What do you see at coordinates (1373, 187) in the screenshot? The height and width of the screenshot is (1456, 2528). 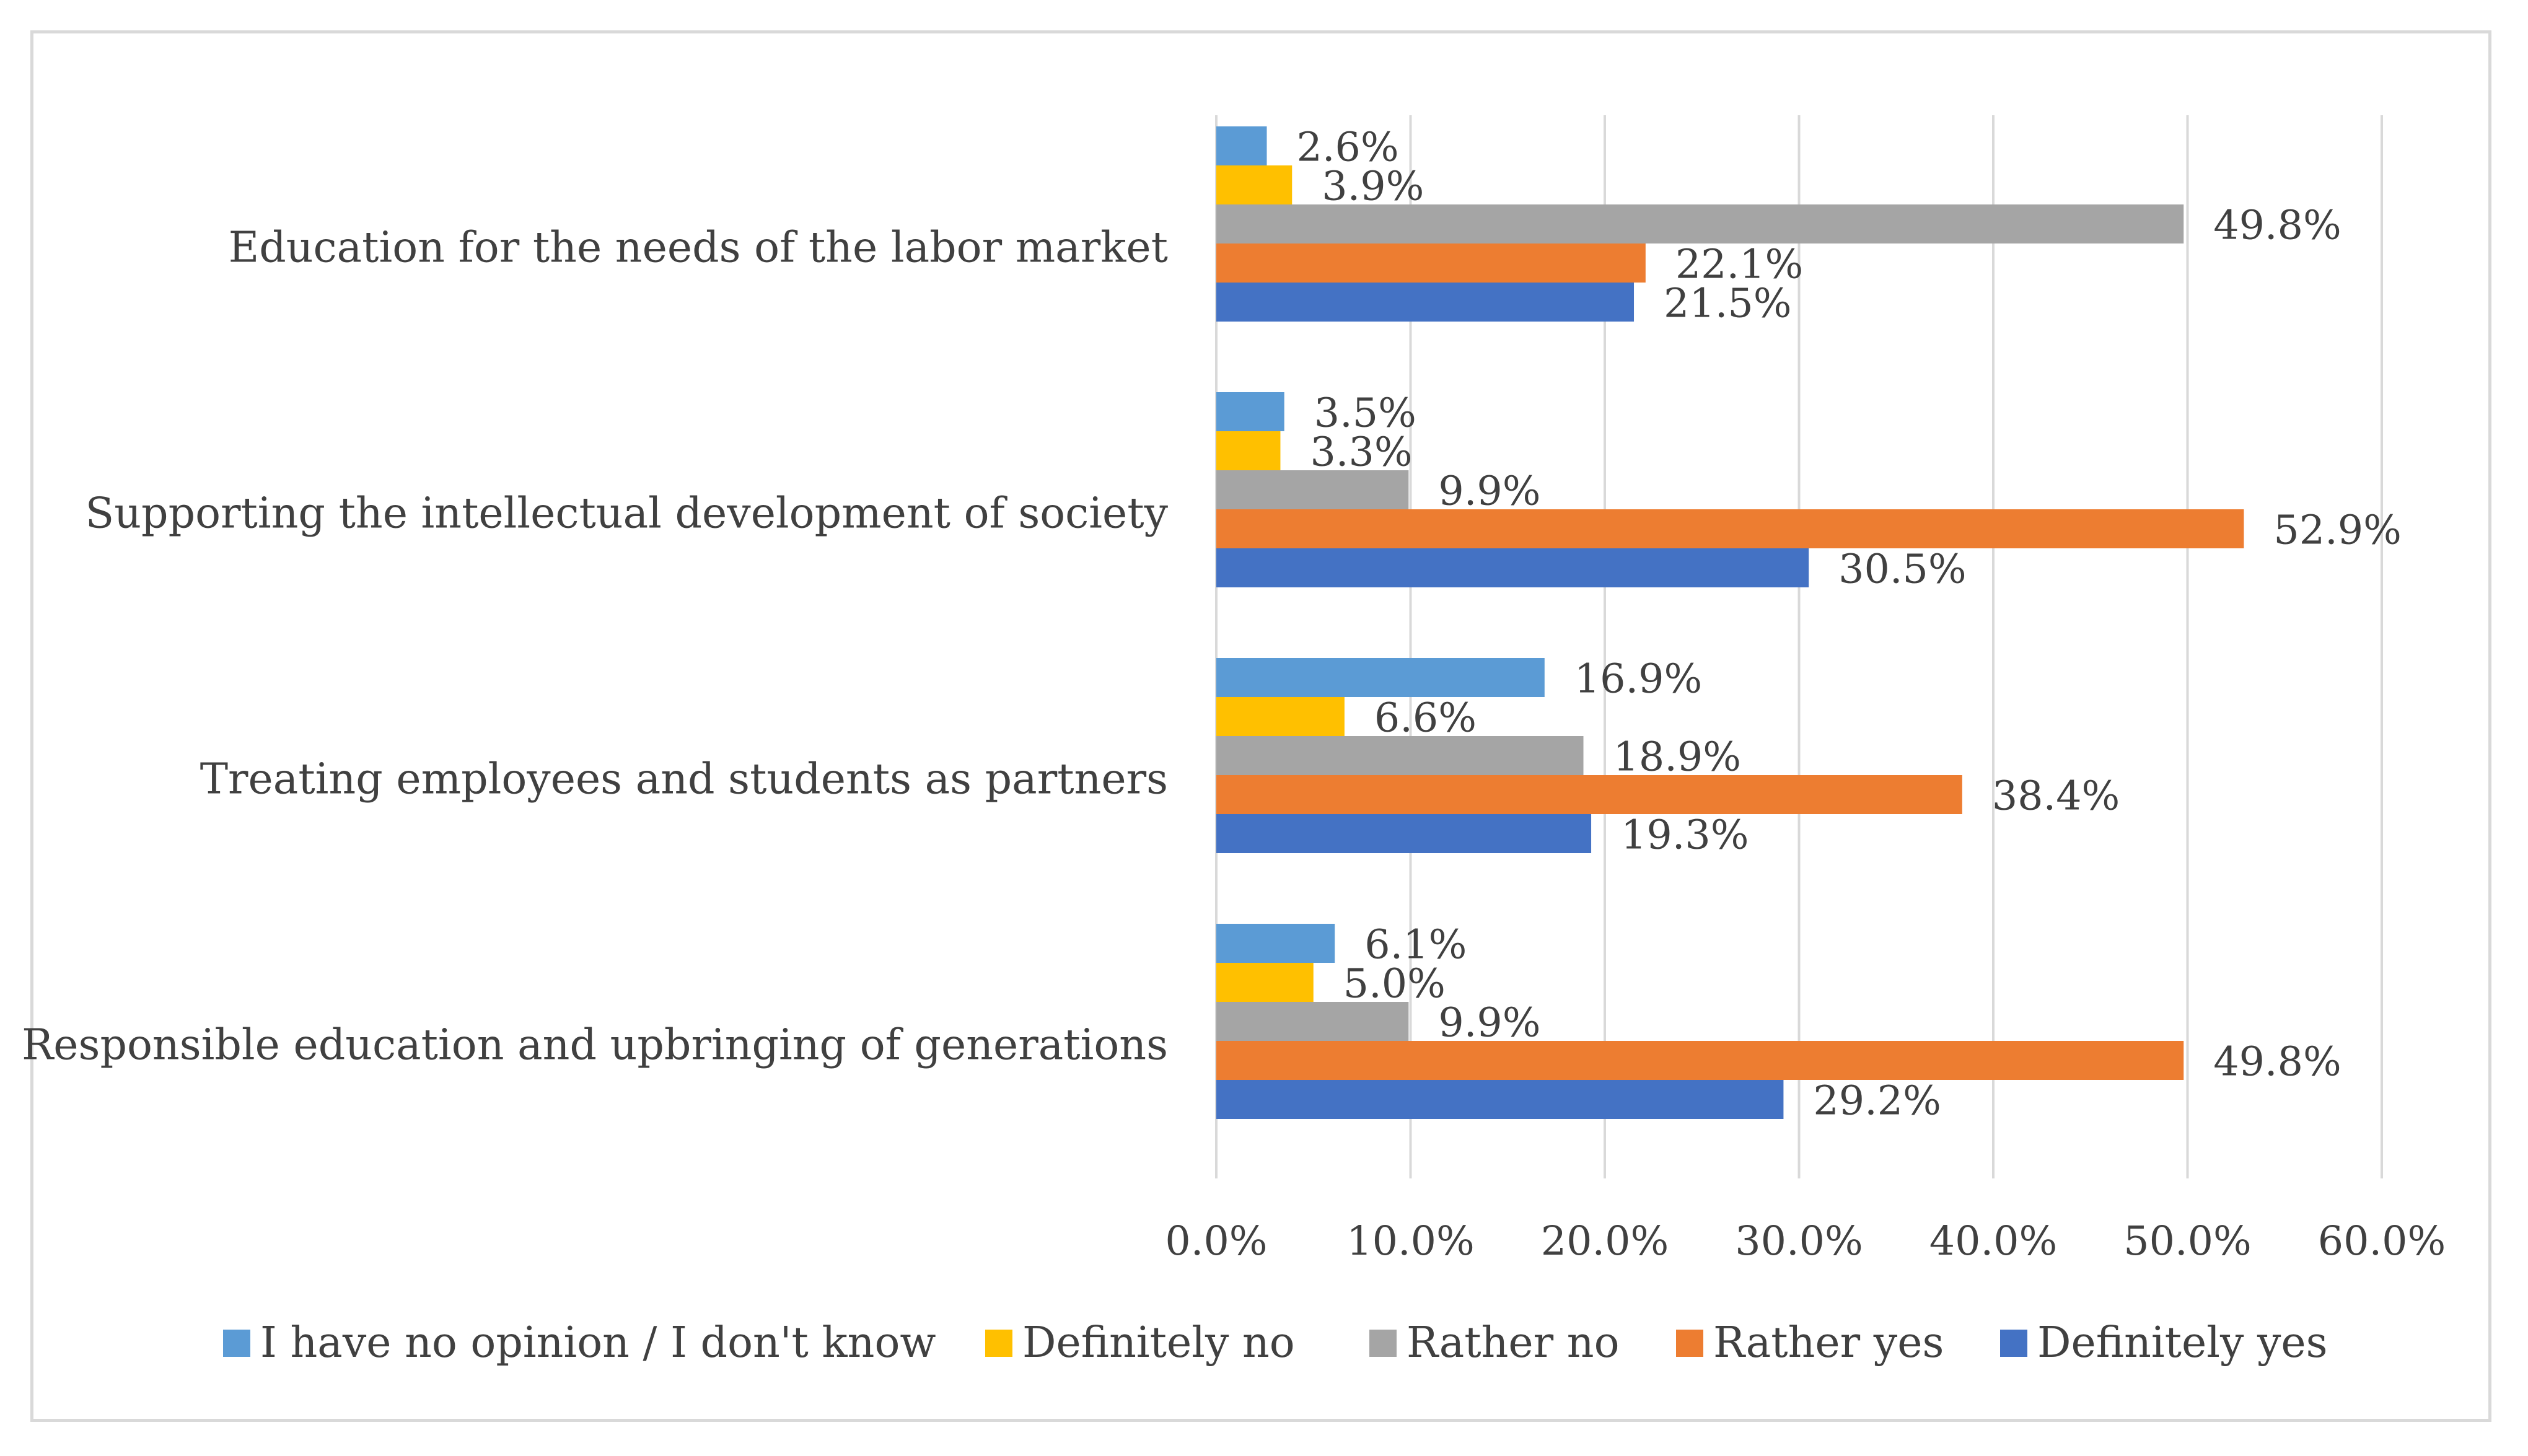 I see `data-label: 3.9%` at bounding box center [1373, 187].